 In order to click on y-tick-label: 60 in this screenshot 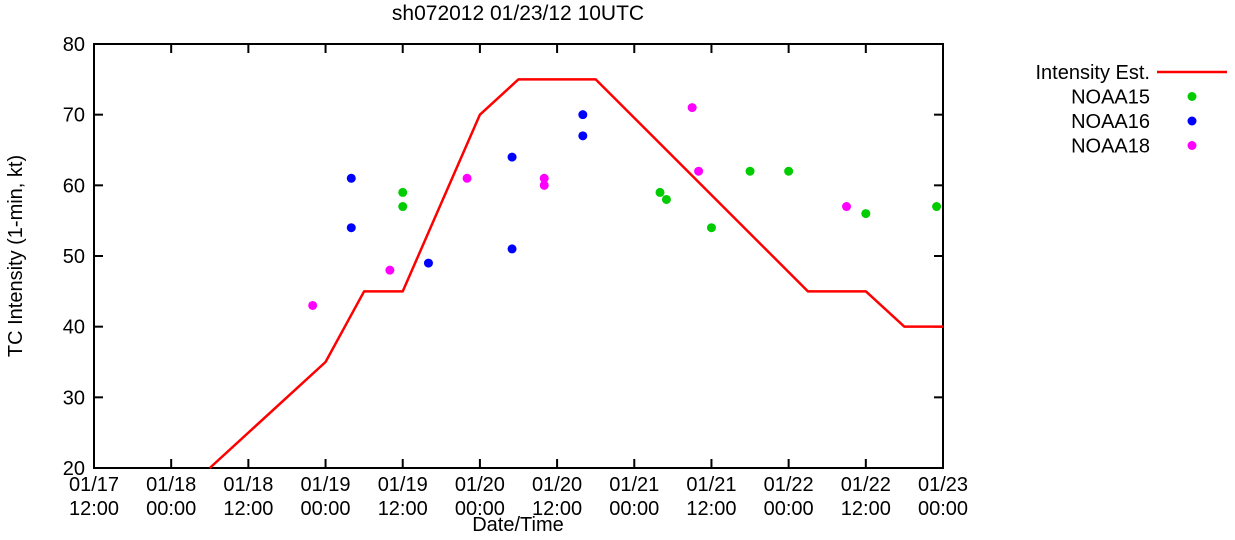, I will do `click(74, 186)`.